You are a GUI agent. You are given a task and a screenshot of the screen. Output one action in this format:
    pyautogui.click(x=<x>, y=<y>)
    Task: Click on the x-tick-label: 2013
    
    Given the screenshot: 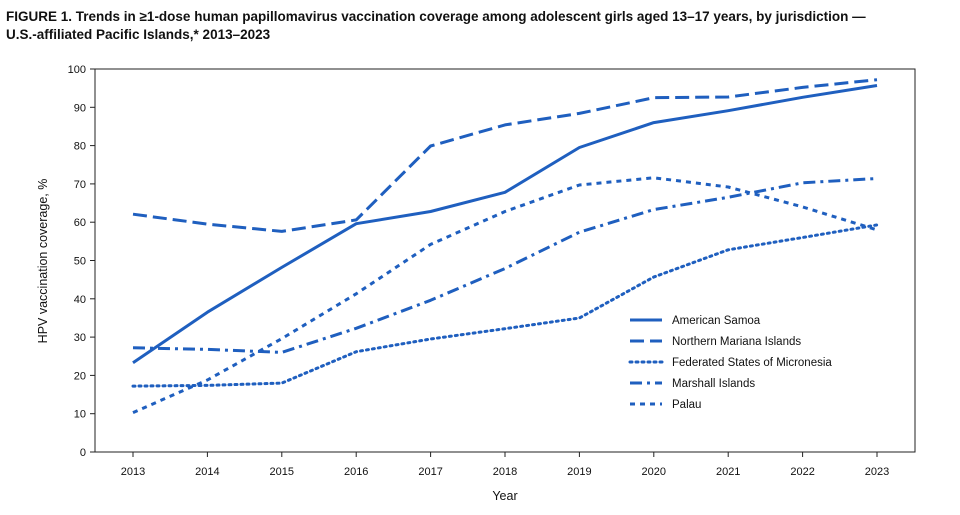 What is the action you would take?
    pyautogui.click(x=133, y=472)
    